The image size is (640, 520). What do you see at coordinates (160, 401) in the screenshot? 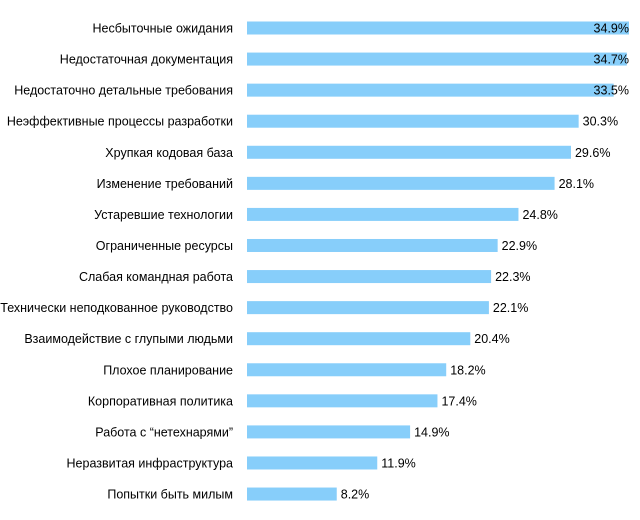
I see `category-label-13: Корпоративная политика` at bounding box center [160, 401].